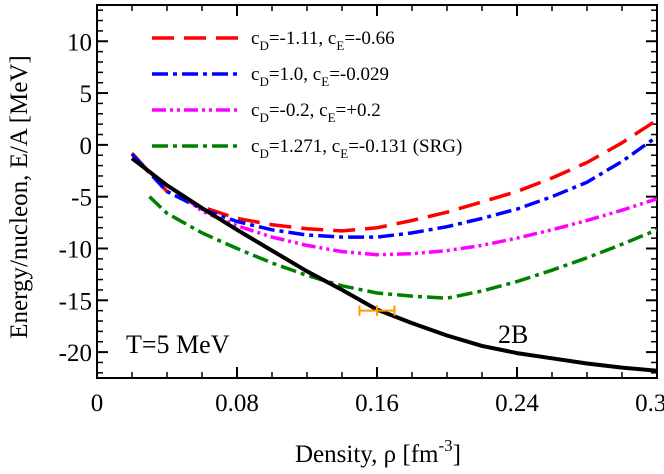  I want to click on y-tick-label: -15, so click(75, 301).